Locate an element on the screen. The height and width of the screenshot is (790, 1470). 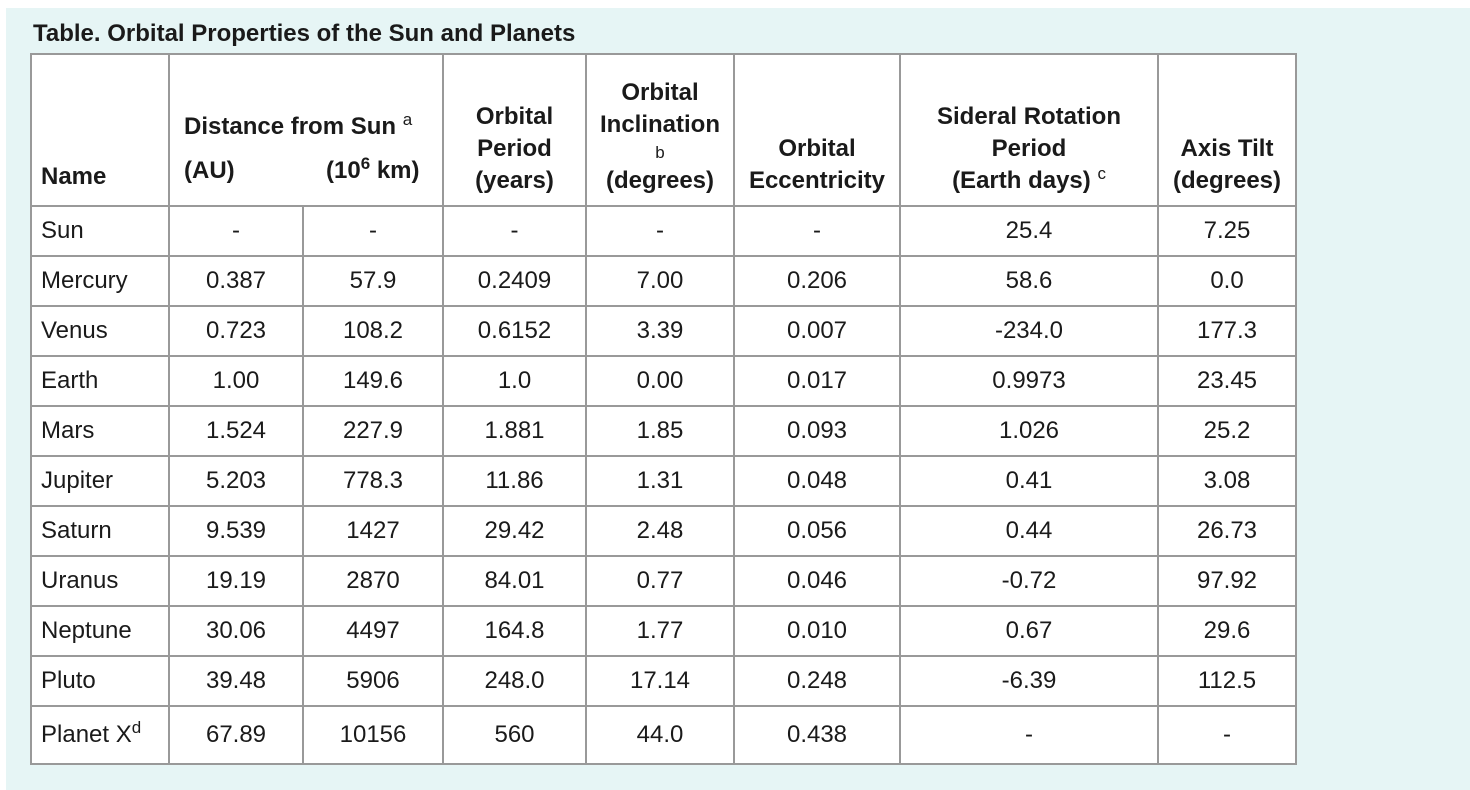
cell-orbital-period: 84.01 is located at coordinates (514, 581).